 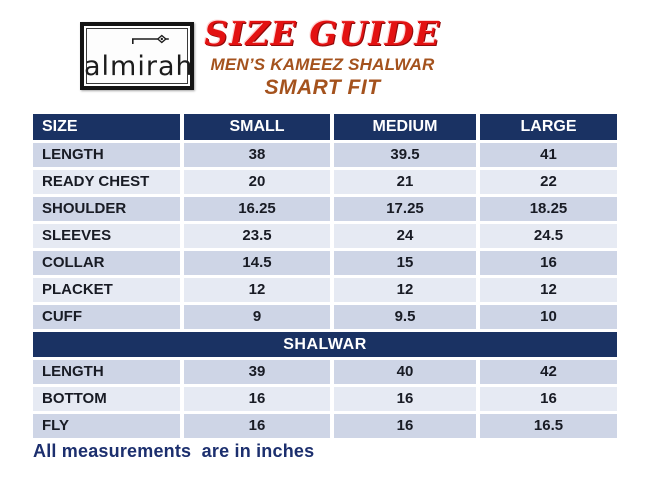 What do you see at coordinates (106, 399) in the screenshot?
I see `row-label: BOTTOM` at bounding box center [106, 399].